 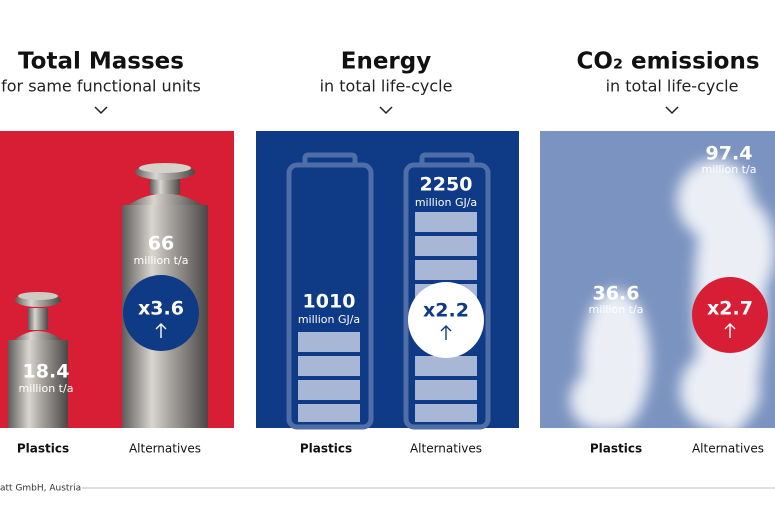 What do you see at coordinates (101, 62) in the screenshot?
I see `panel-title: Total Masses` at bounding box center [101, 62].